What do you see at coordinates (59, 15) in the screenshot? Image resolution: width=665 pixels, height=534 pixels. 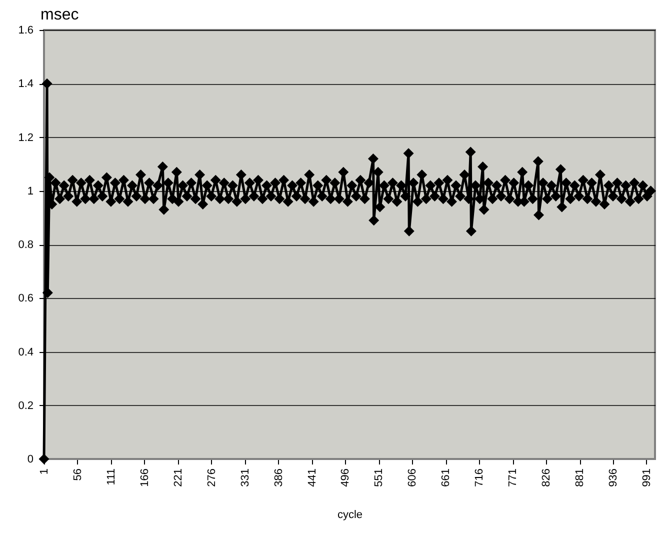 I see `y-axis-title: msec` at bounding box center [59, 15].